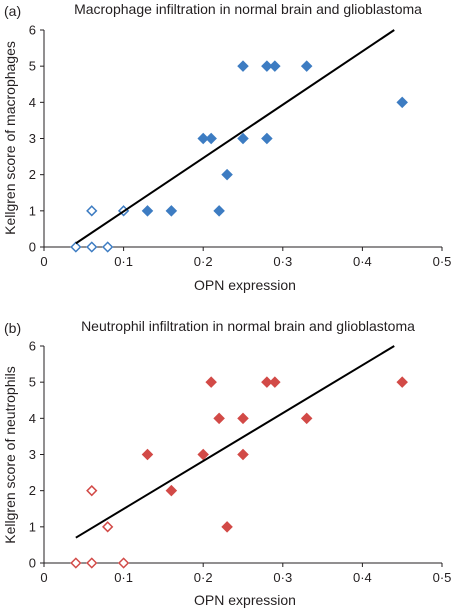 This screenshot has width=456, height=609. Describe the element at coordinates (10, 138) in the screenshot. I see `y-axis-label: Kellgren score of macrophages` at that location.